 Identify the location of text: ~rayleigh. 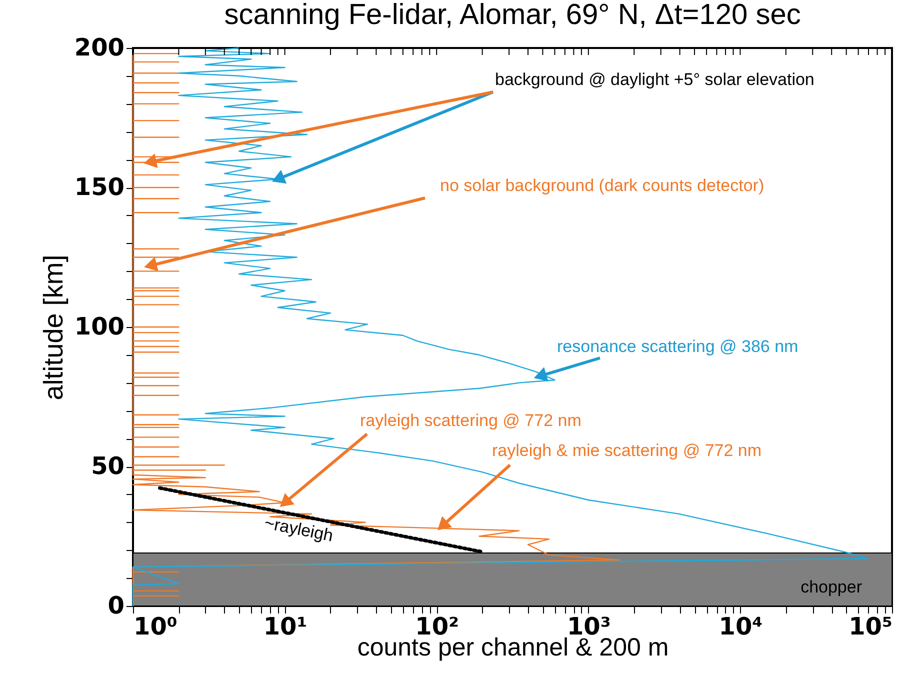
(298, 529).